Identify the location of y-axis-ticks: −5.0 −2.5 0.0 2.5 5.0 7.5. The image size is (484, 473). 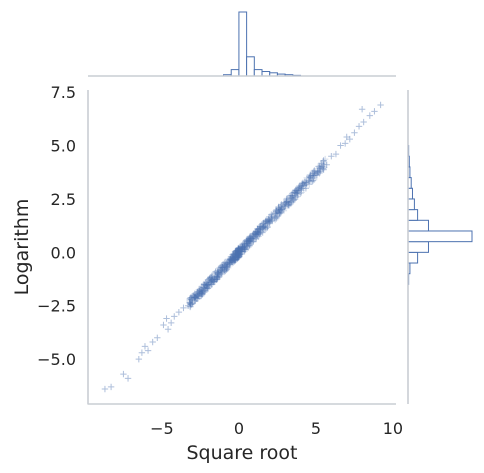
(56, 226).